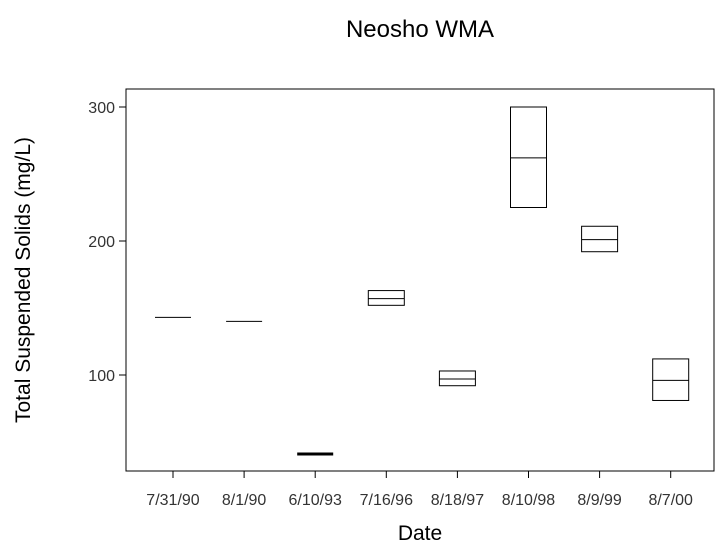 This screenshot has height=548, width=720. What do you see at coordinates (101, 242) in the screenshot?
I see `y-tick-label: 200` at bounding box center [101, 242].